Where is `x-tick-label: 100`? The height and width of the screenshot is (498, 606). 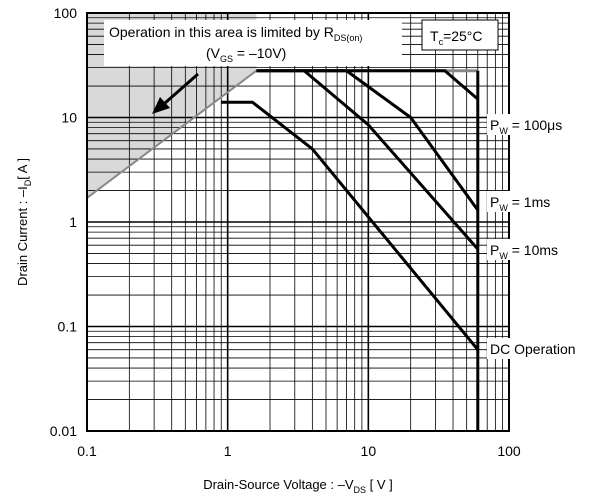 x-tick-label: 100 is located at coordinates (509, 451).